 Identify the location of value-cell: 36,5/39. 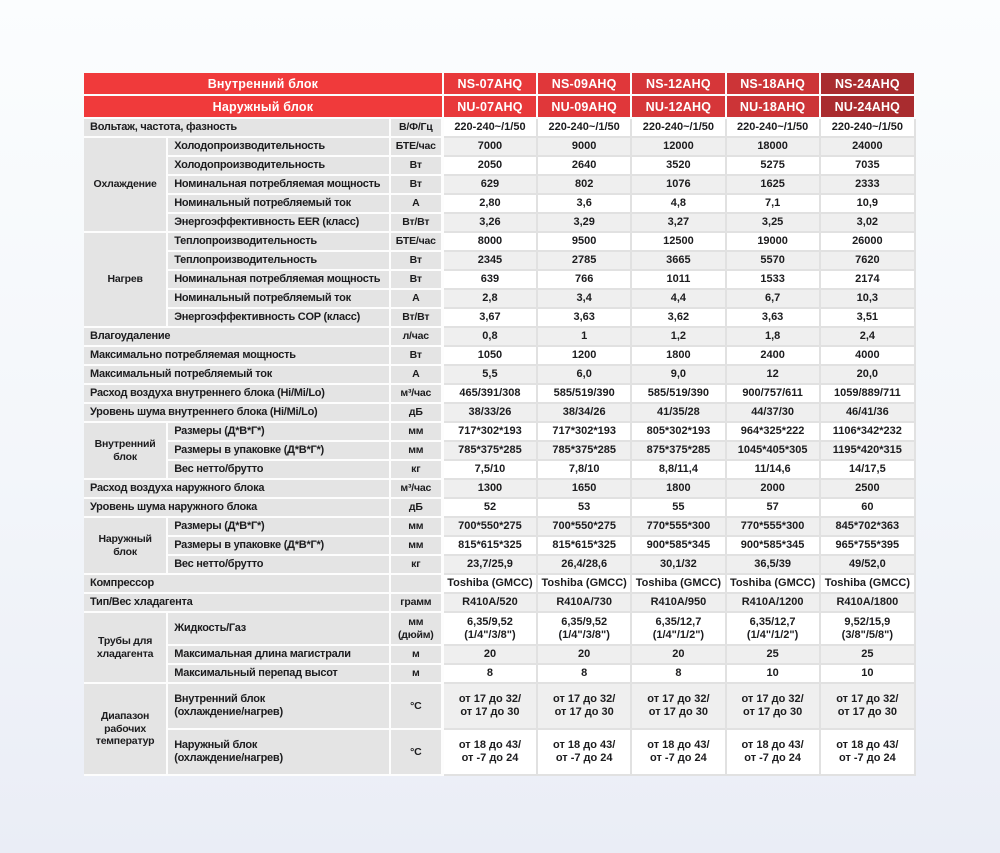
(773, 565).